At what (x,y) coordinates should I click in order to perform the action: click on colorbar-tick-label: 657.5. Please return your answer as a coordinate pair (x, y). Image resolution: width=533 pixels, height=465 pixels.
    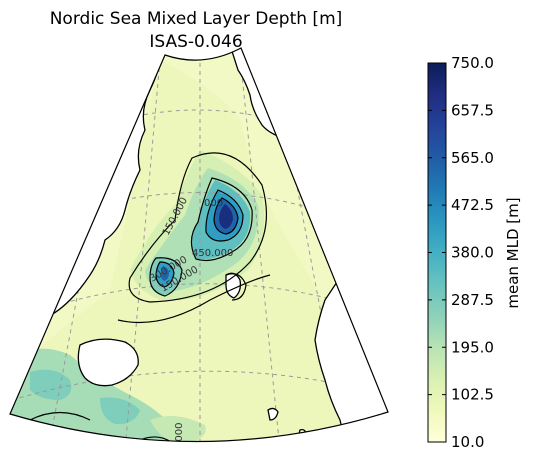
    Looking at the image, I should click on (472, 110).